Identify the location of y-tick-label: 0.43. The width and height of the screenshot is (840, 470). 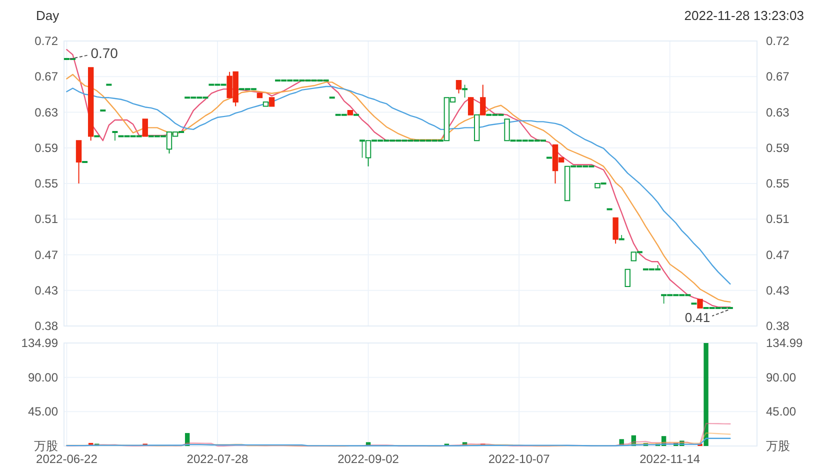
(46, 290).